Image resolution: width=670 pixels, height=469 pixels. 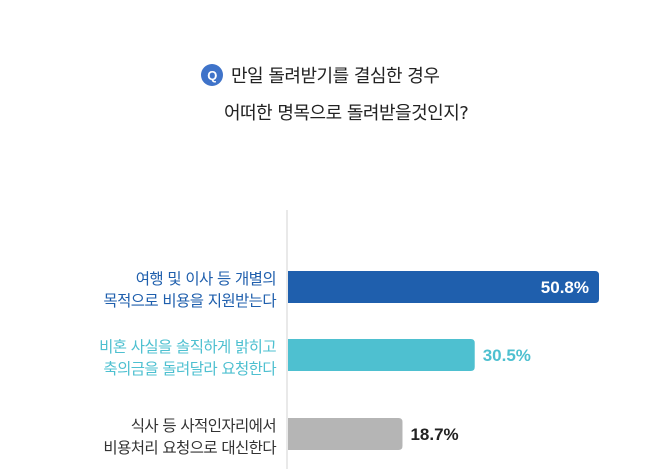 What do you see at coordinates (189, 369) in the screenshot?
I see `category-label-2-line-2: 축의금을 돌려달라 요청한다` at bounding box center [189, 369].